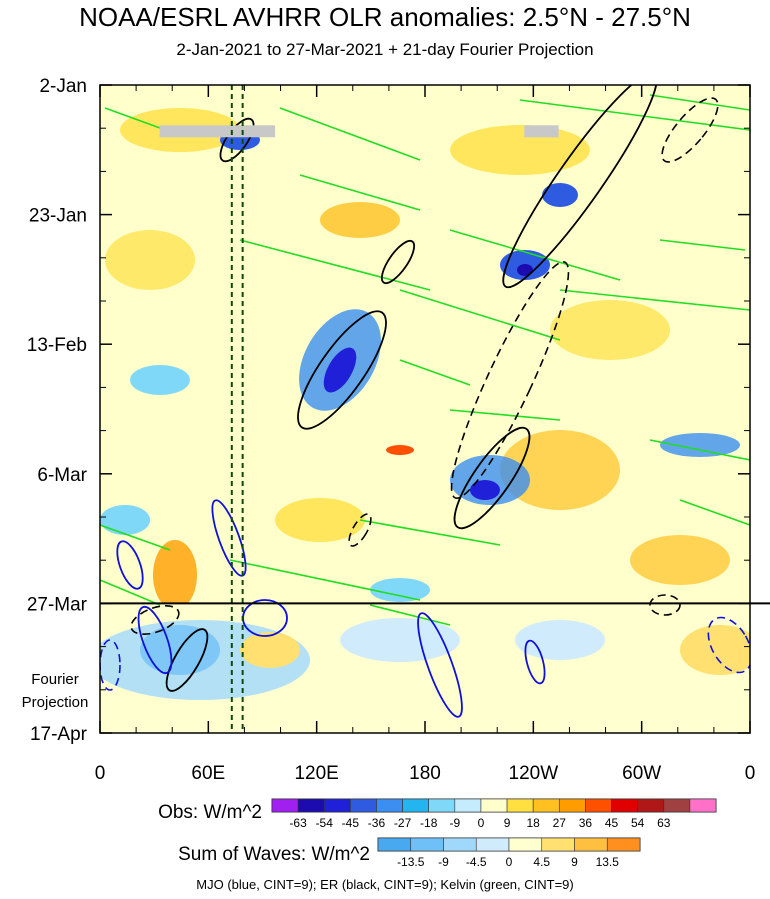 This screenshot has width=770, height=899. Describe the element at coordinates (377, 823) in the screenshot. I see `obs-legend-level-label: -36` at that location.